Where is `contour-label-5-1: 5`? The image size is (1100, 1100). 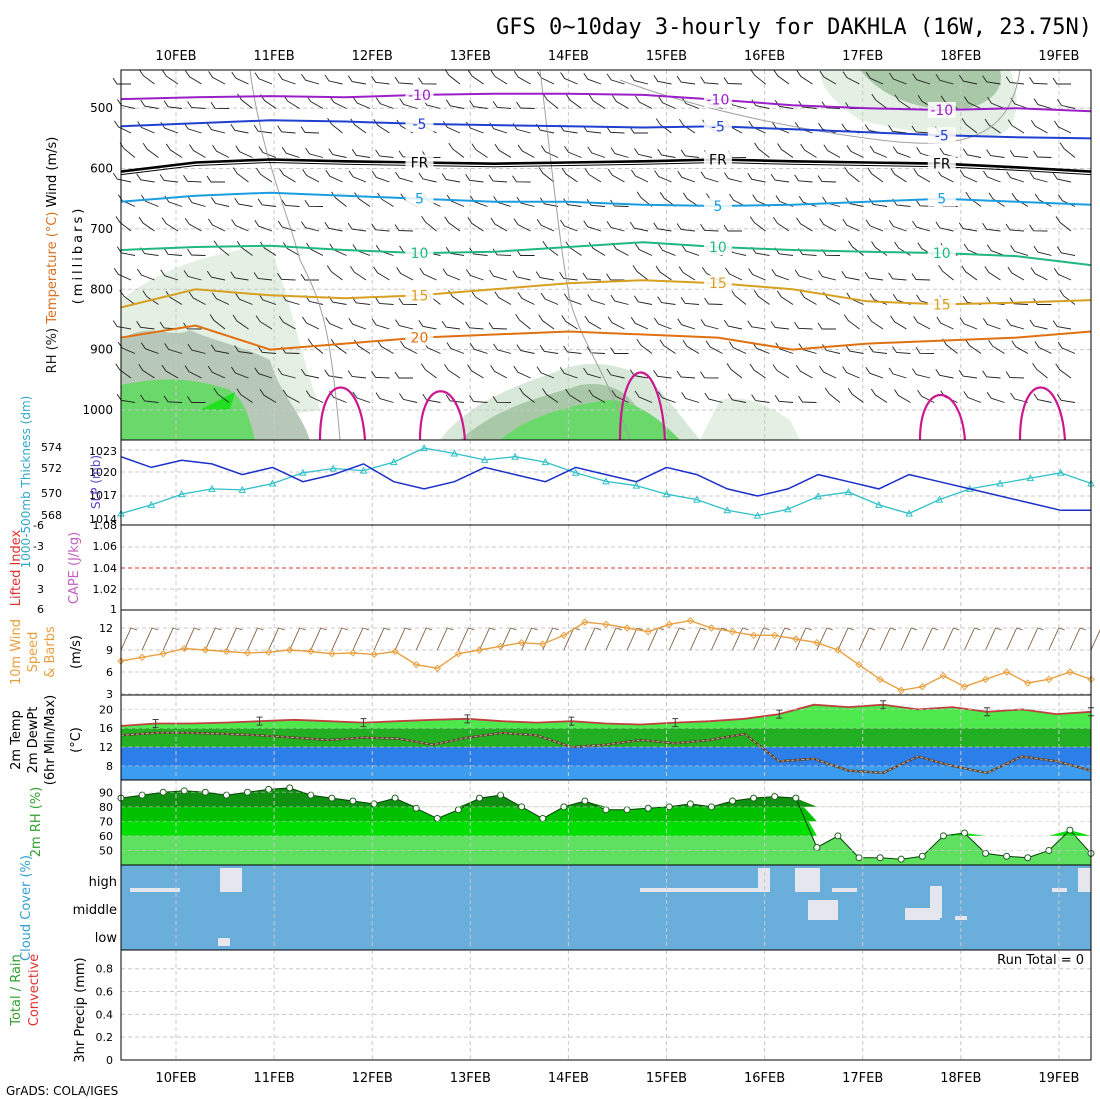
contour-label-5-1: 5 is located at coordinates (717, 207).